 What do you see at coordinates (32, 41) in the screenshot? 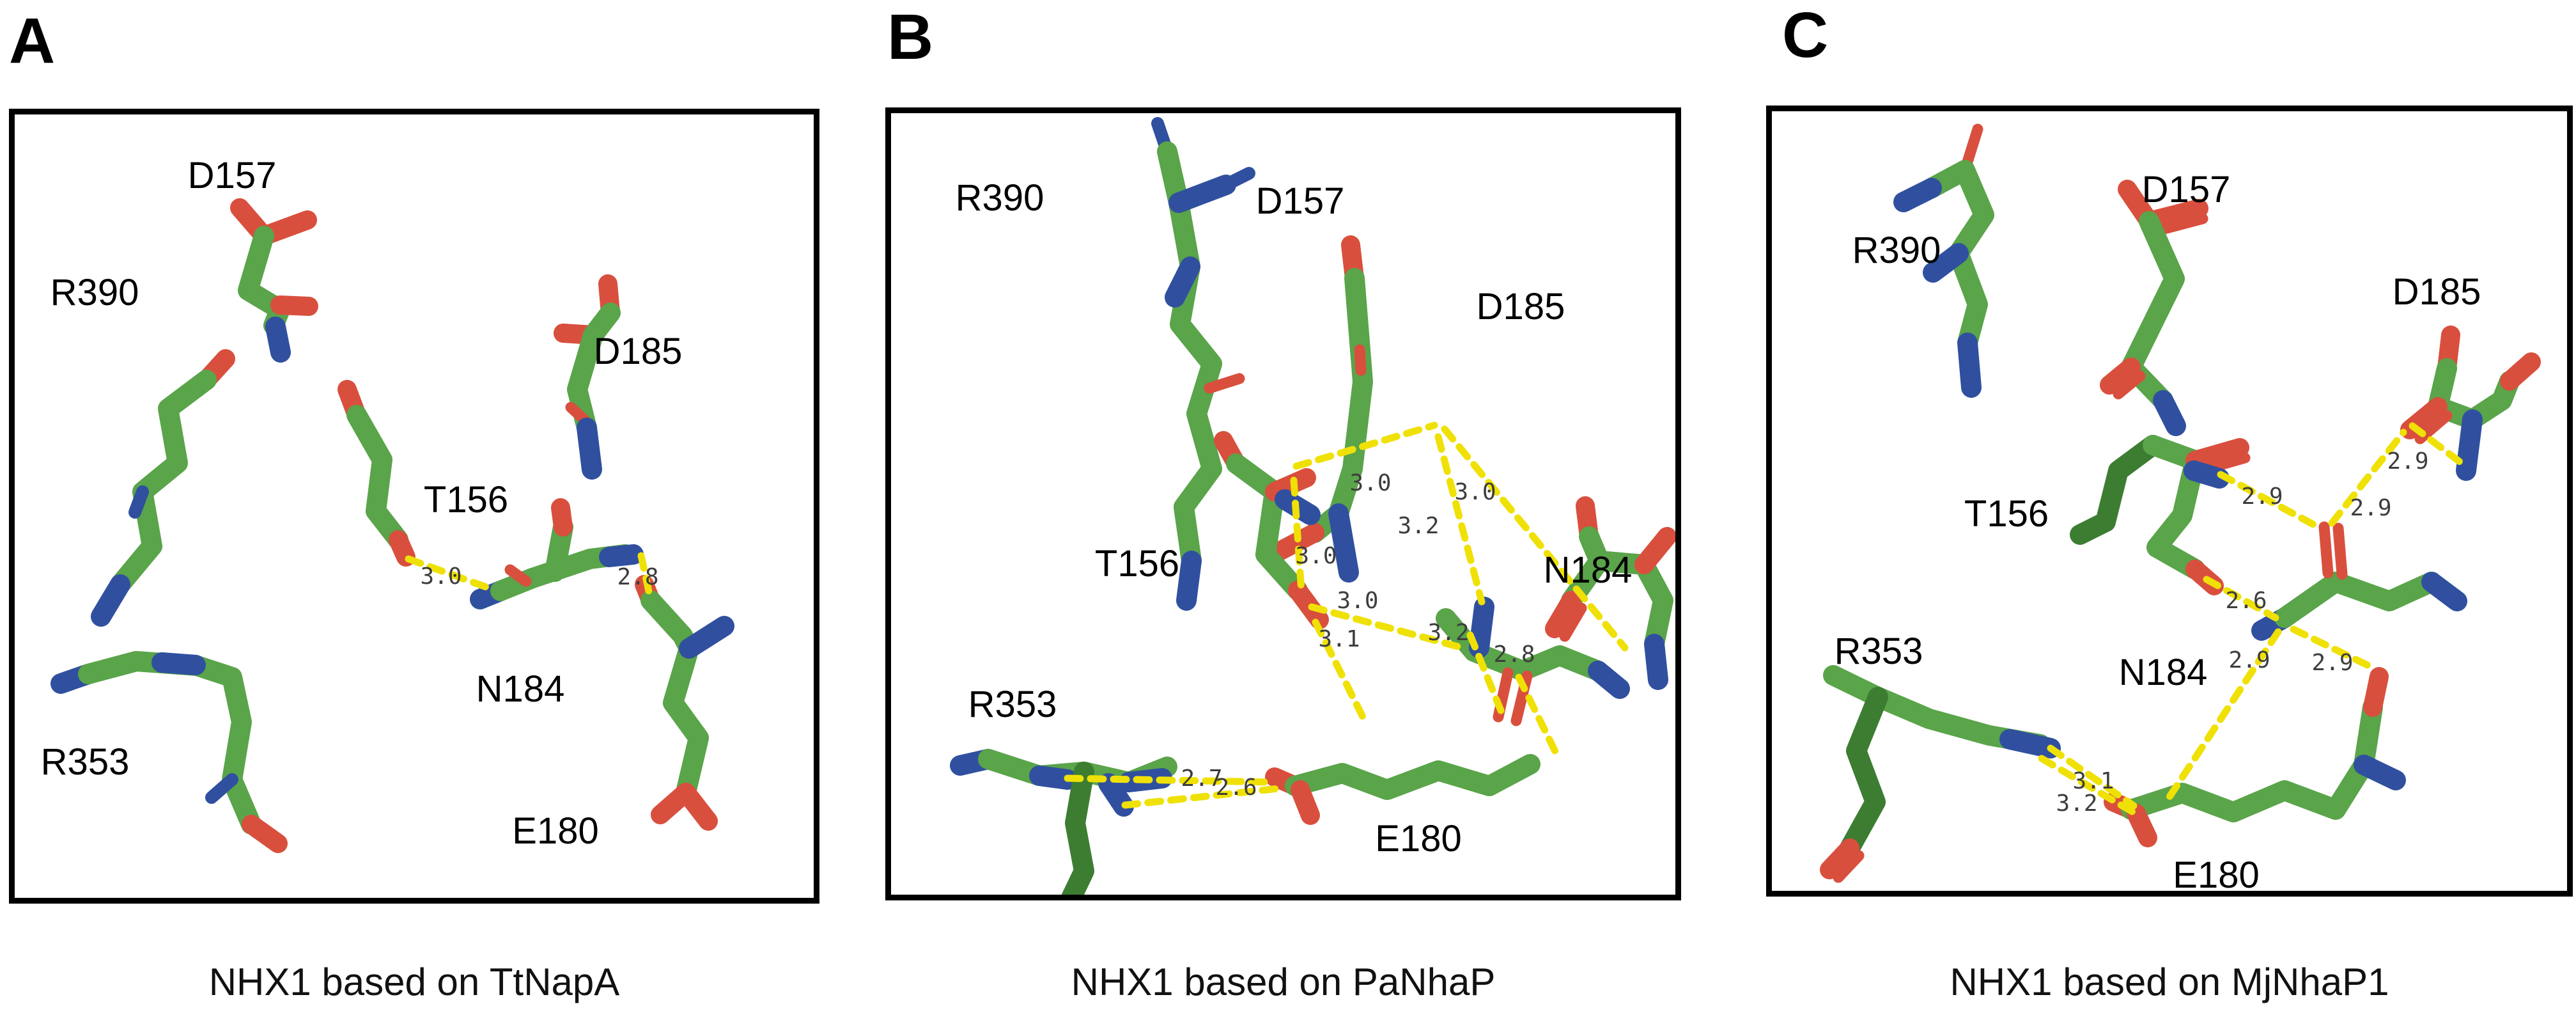
I see `panel-letter-a: A` at bounding box center [32, 41].